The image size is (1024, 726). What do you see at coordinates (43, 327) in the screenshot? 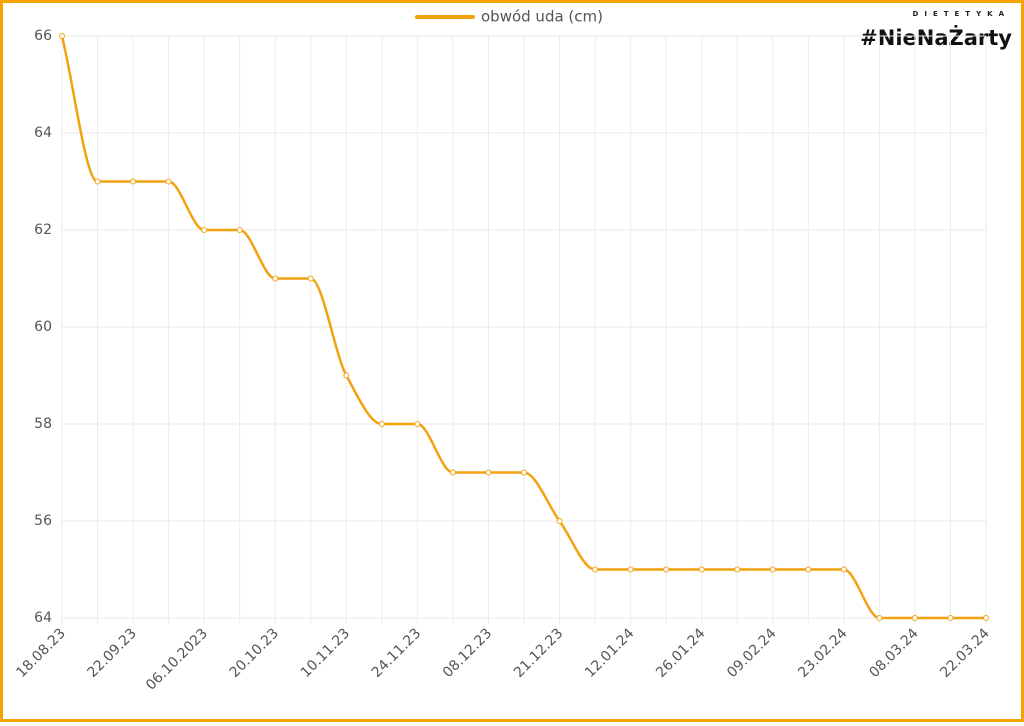
I see `y-tick-label: 60` at bounding box center [43, 327].